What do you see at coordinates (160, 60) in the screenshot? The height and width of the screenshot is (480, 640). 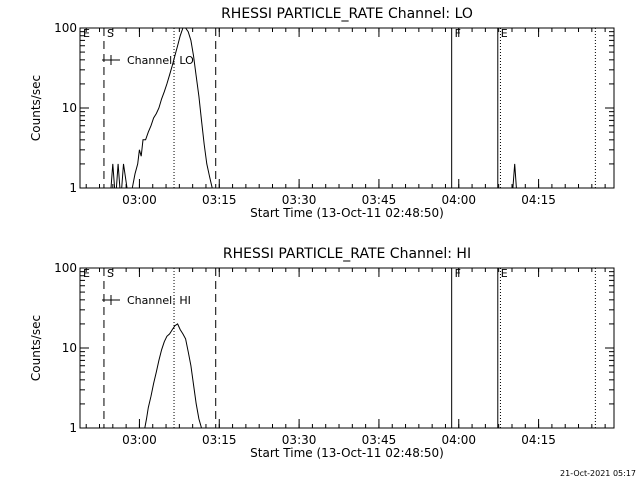 I see `legend-label: Channel: LO` at bounding box center [160, 60].